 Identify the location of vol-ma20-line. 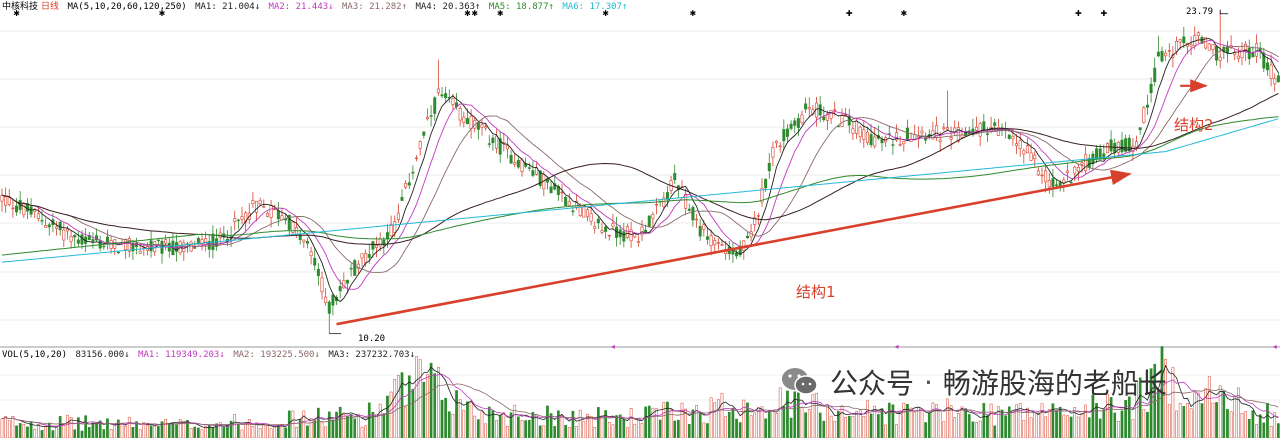
(640, 404).